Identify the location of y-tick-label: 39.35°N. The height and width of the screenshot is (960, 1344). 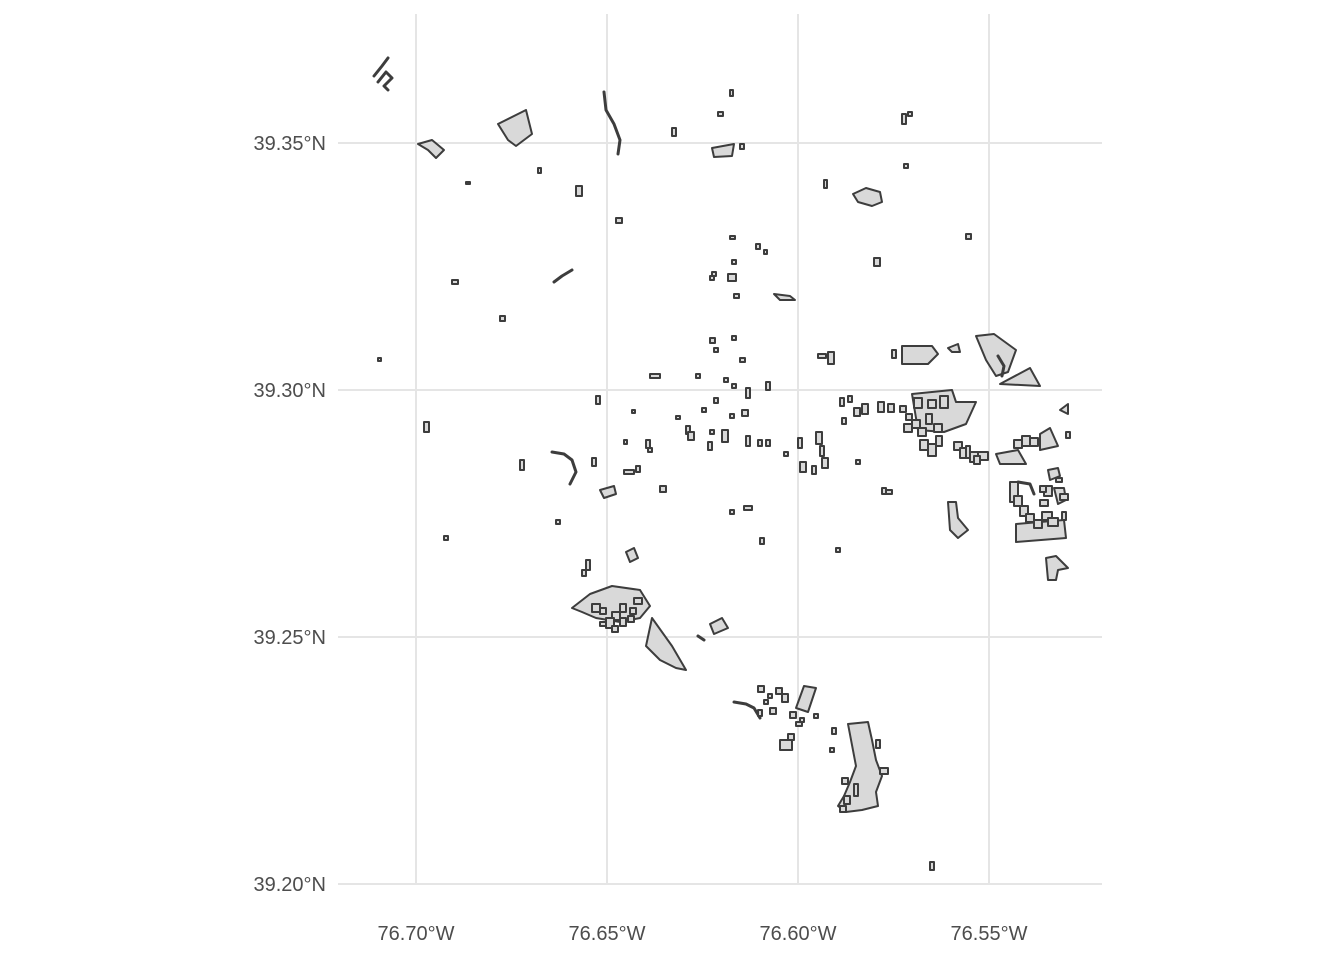
(290, 144).